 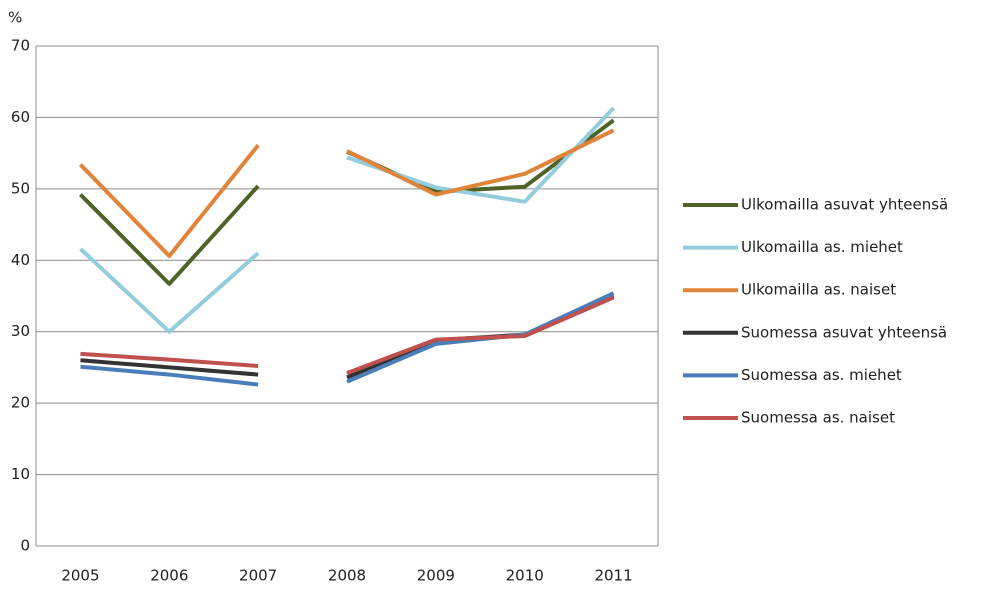 What do you see at coordinates (822, 247) in the screenshot?
I see `legend-label: Ulkomailla as. miehet` at bounding box center [822, 247].